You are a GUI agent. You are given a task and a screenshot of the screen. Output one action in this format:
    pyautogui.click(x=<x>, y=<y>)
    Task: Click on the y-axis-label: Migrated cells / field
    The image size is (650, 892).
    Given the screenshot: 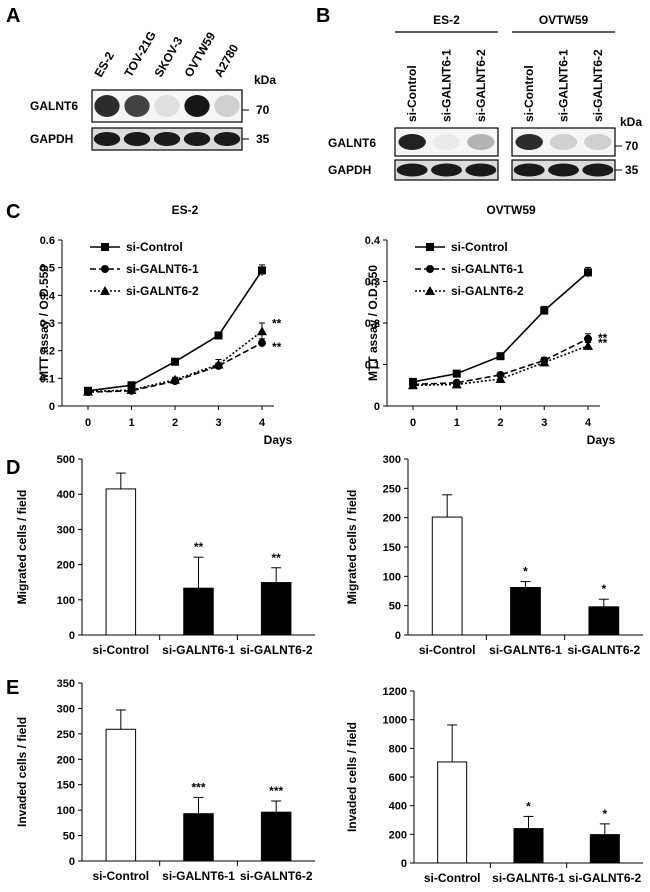 What is the action you would take?
    pyautogui.click(x=22, y=547)
    